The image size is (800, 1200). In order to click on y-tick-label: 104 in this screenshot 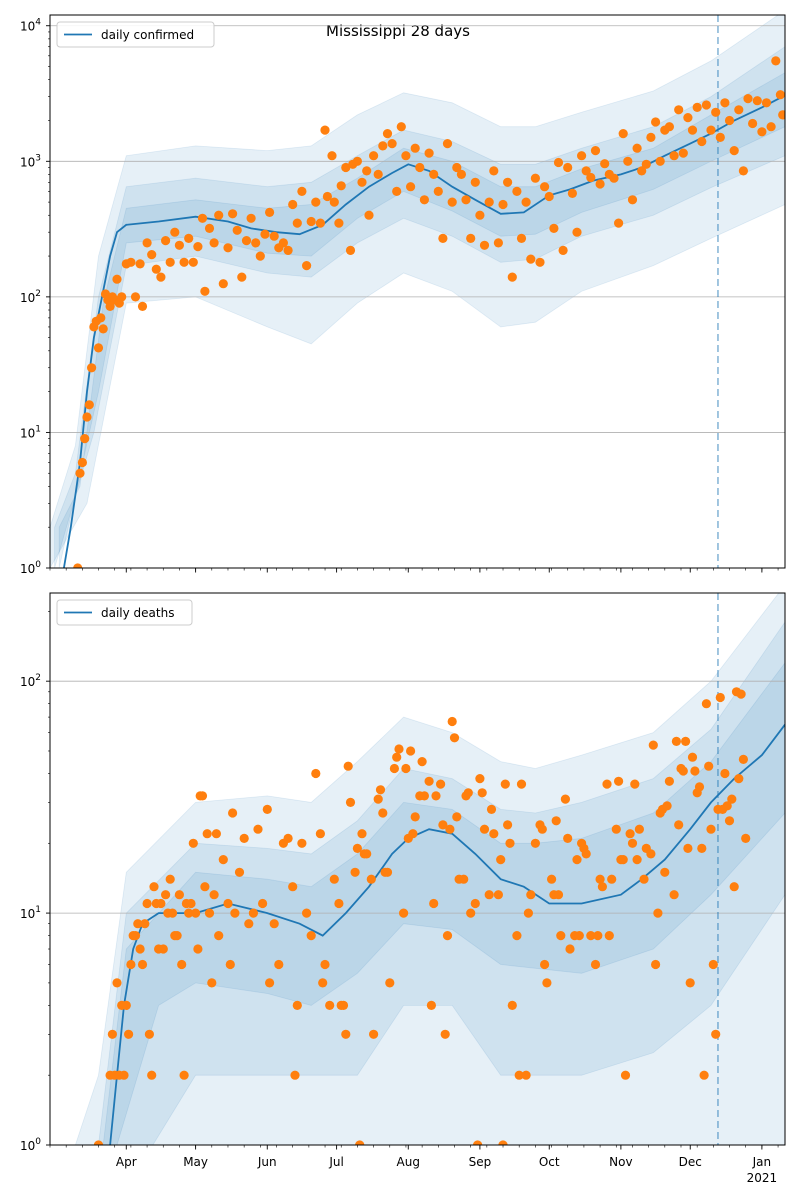, I will do `click(30, 26)`.